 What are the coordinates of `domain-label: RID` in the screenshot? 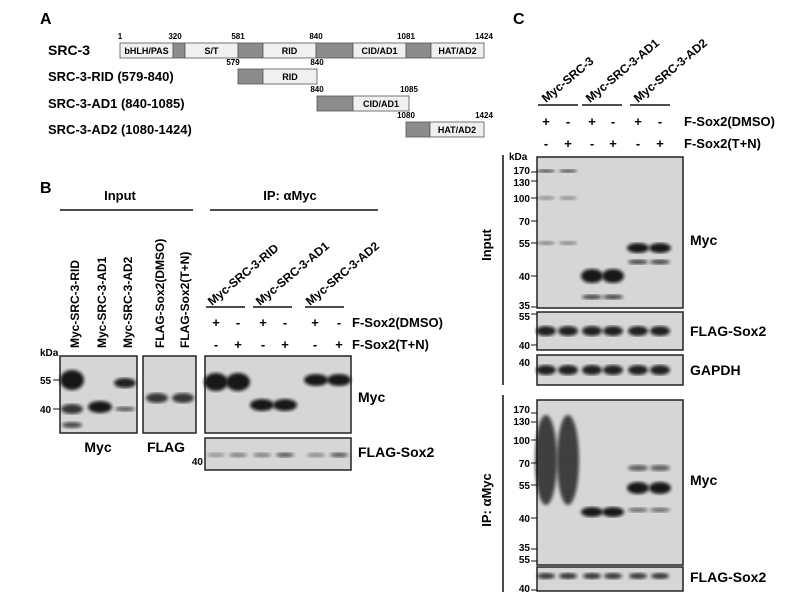 It's located at (290, 51).